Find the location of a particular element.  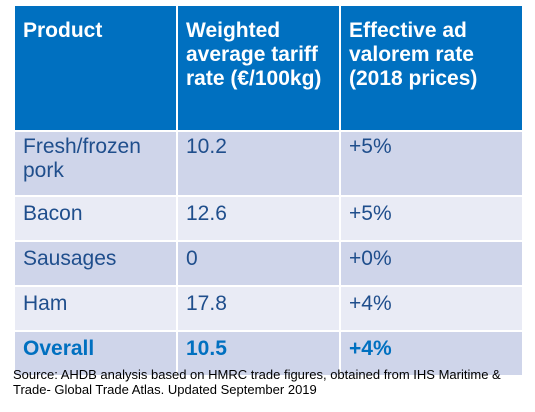

cell-product: Fresh/frozen pork is located at coordinates (95, 163).